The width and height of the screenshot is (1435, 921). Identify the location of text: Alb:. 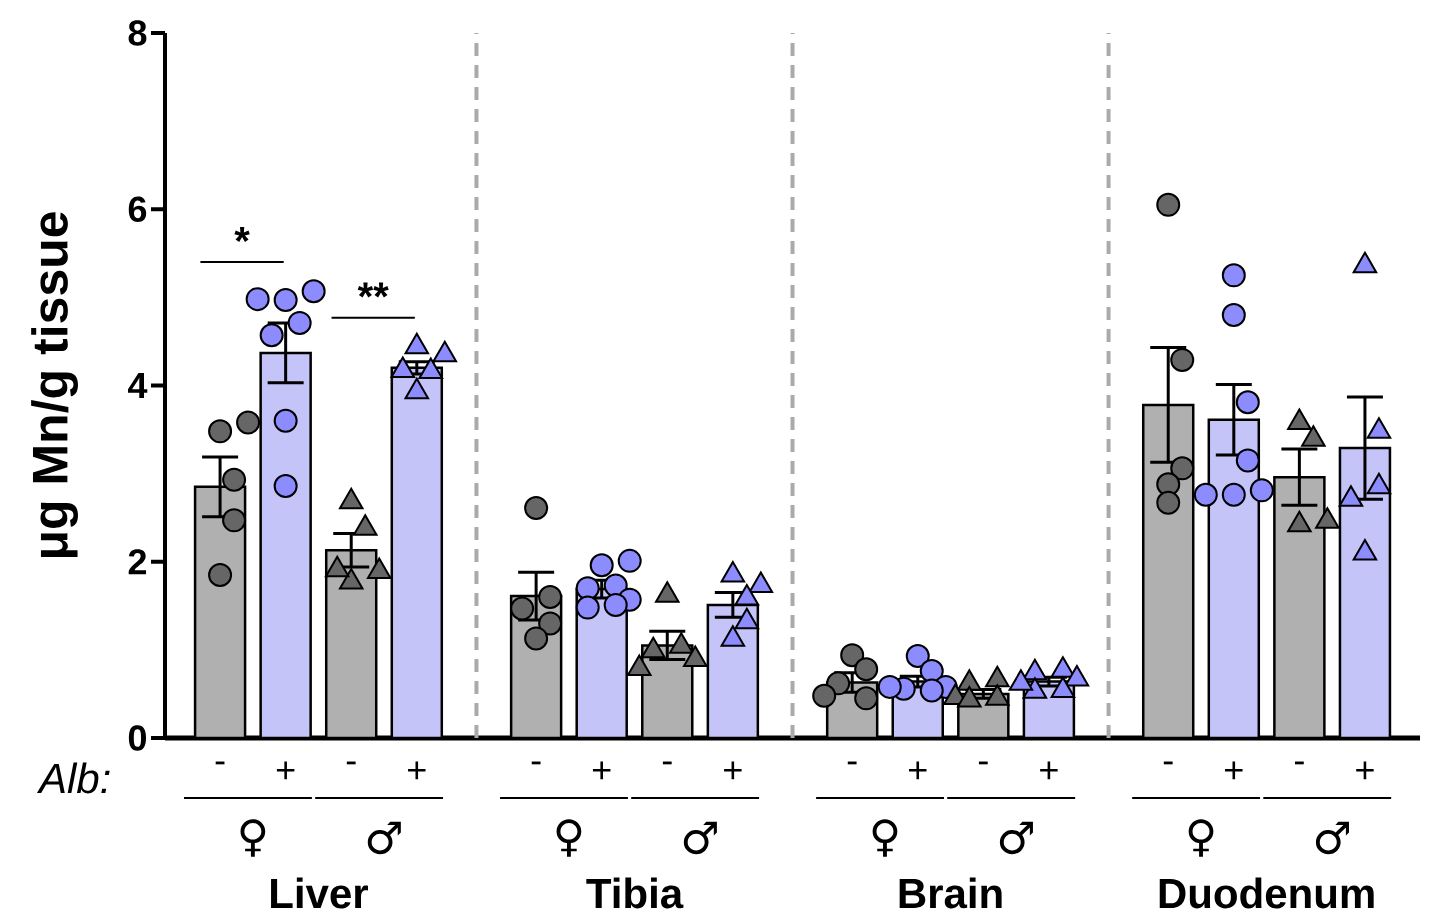
(73, 778).